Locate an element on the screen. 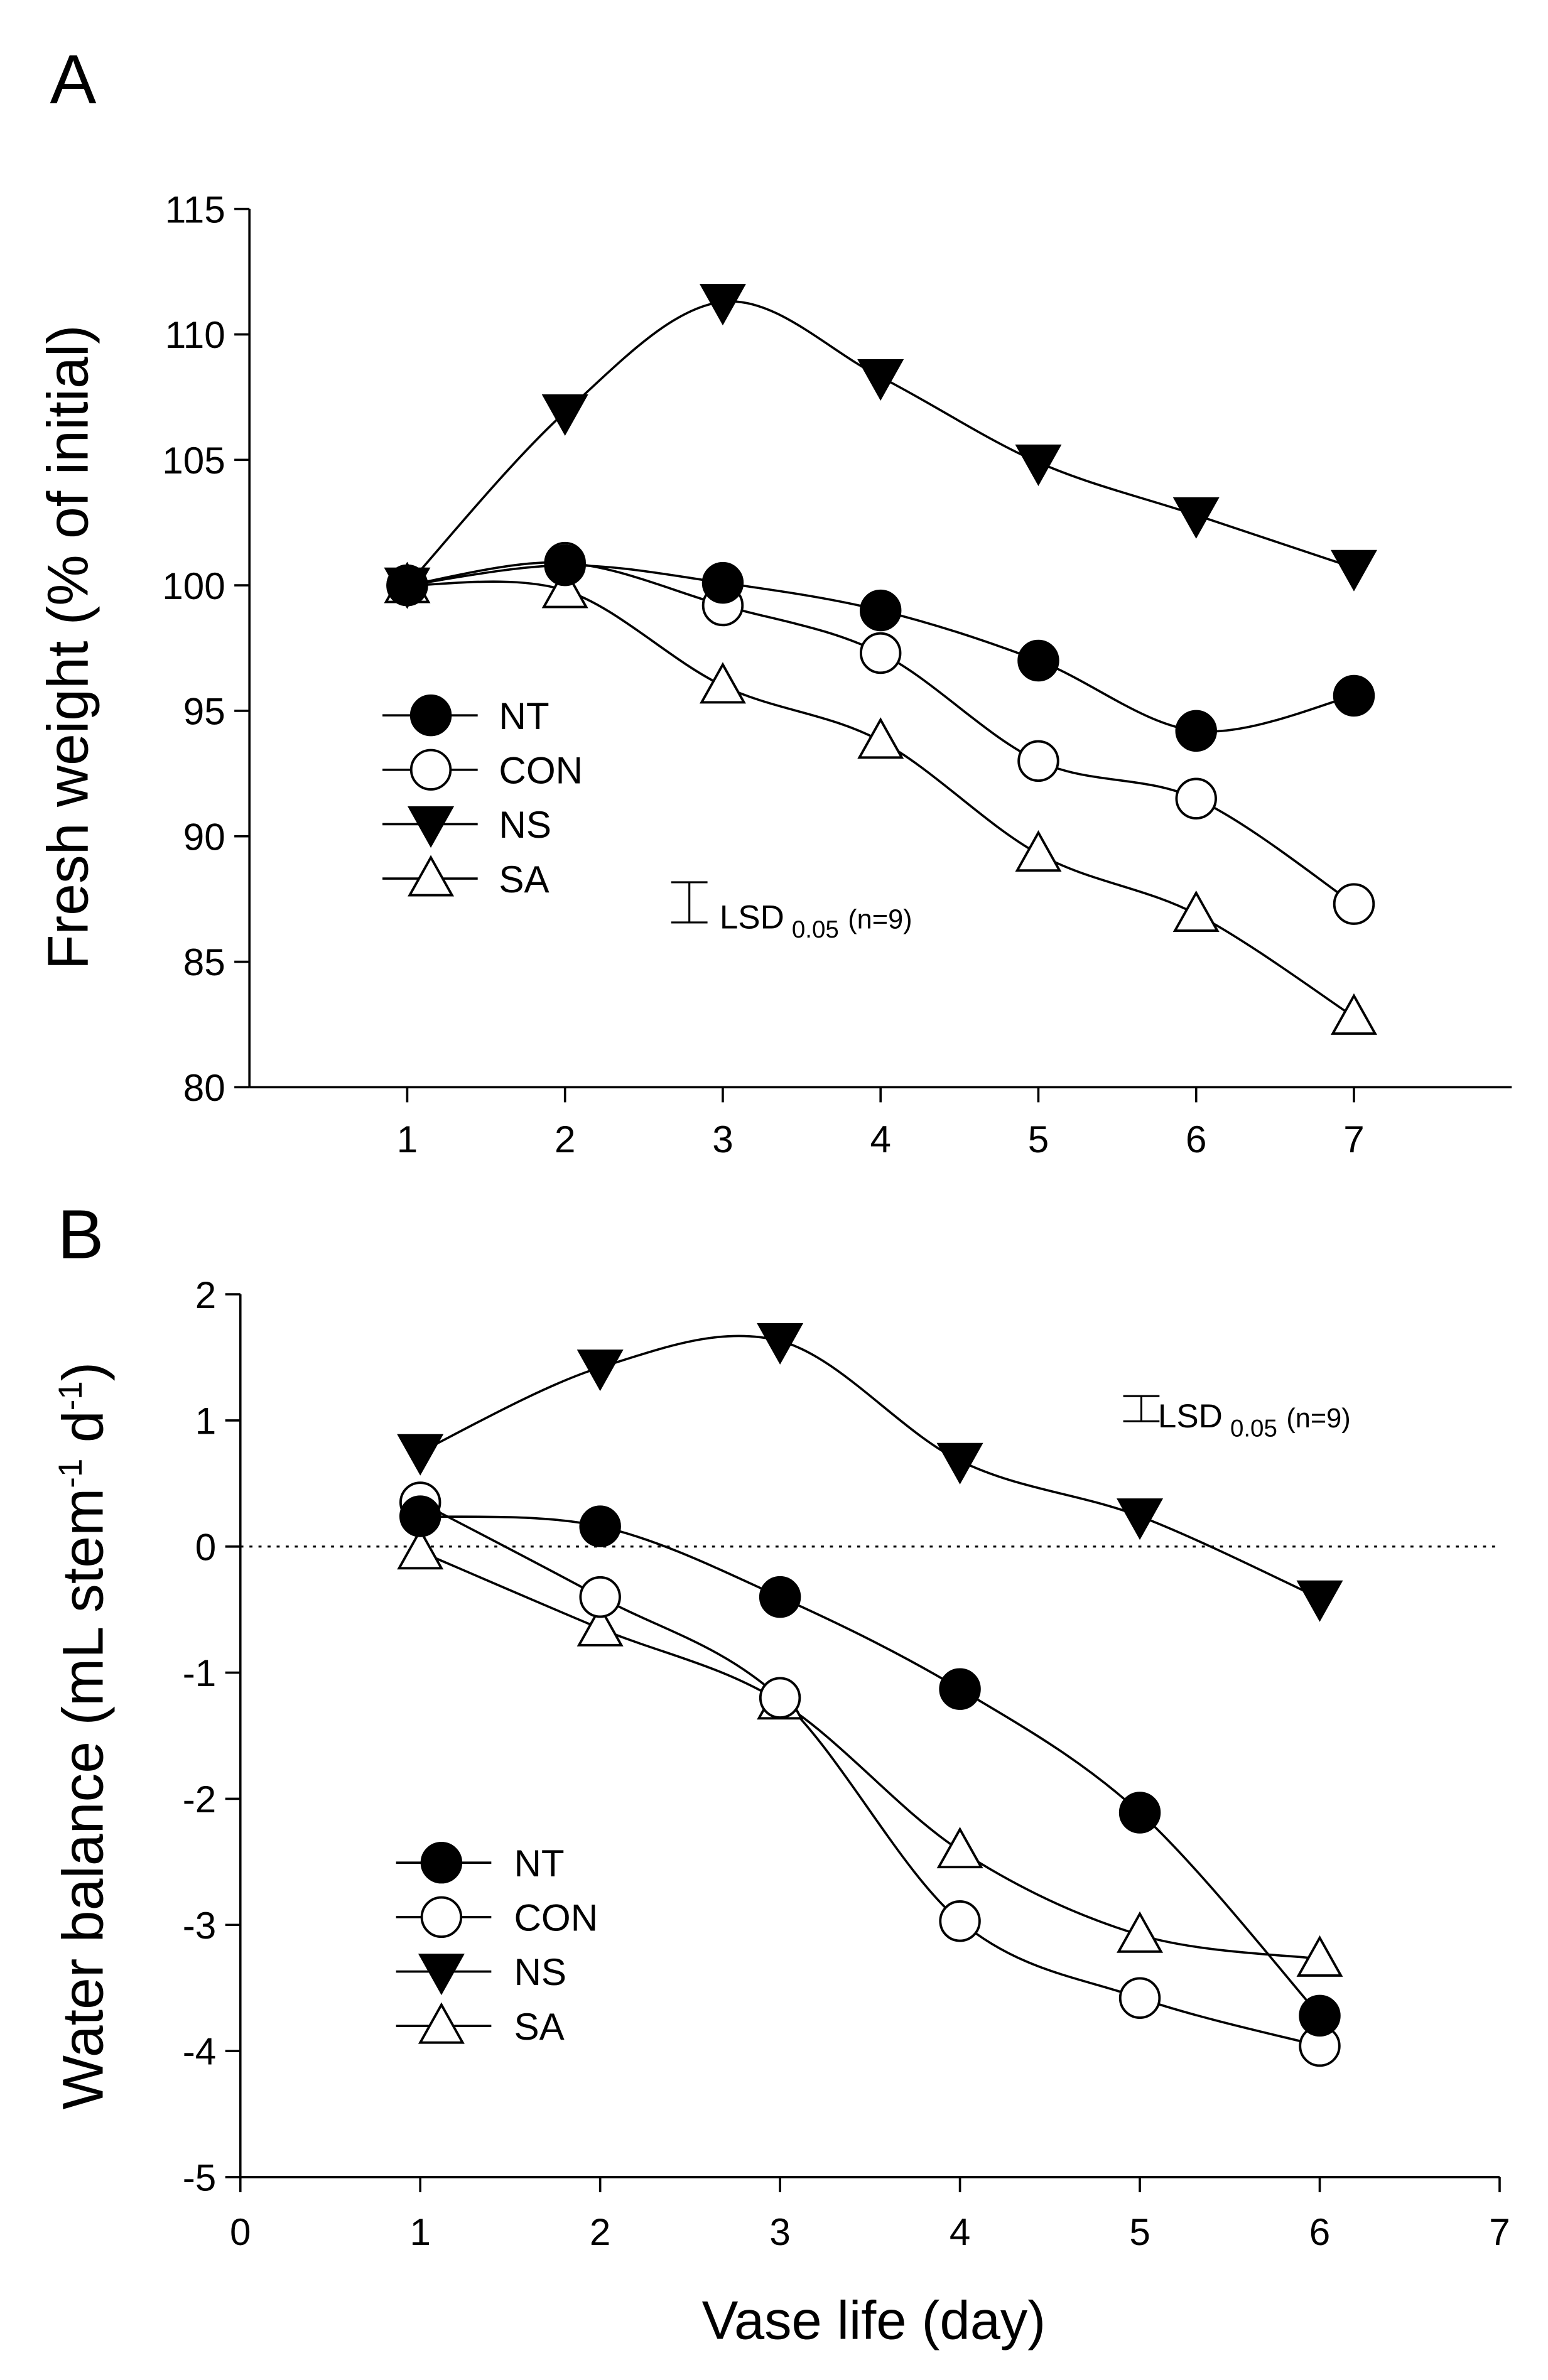 The height and width of the screenshot is (2380, 1548). series-line-sa is located at coordinates (870, 1755).